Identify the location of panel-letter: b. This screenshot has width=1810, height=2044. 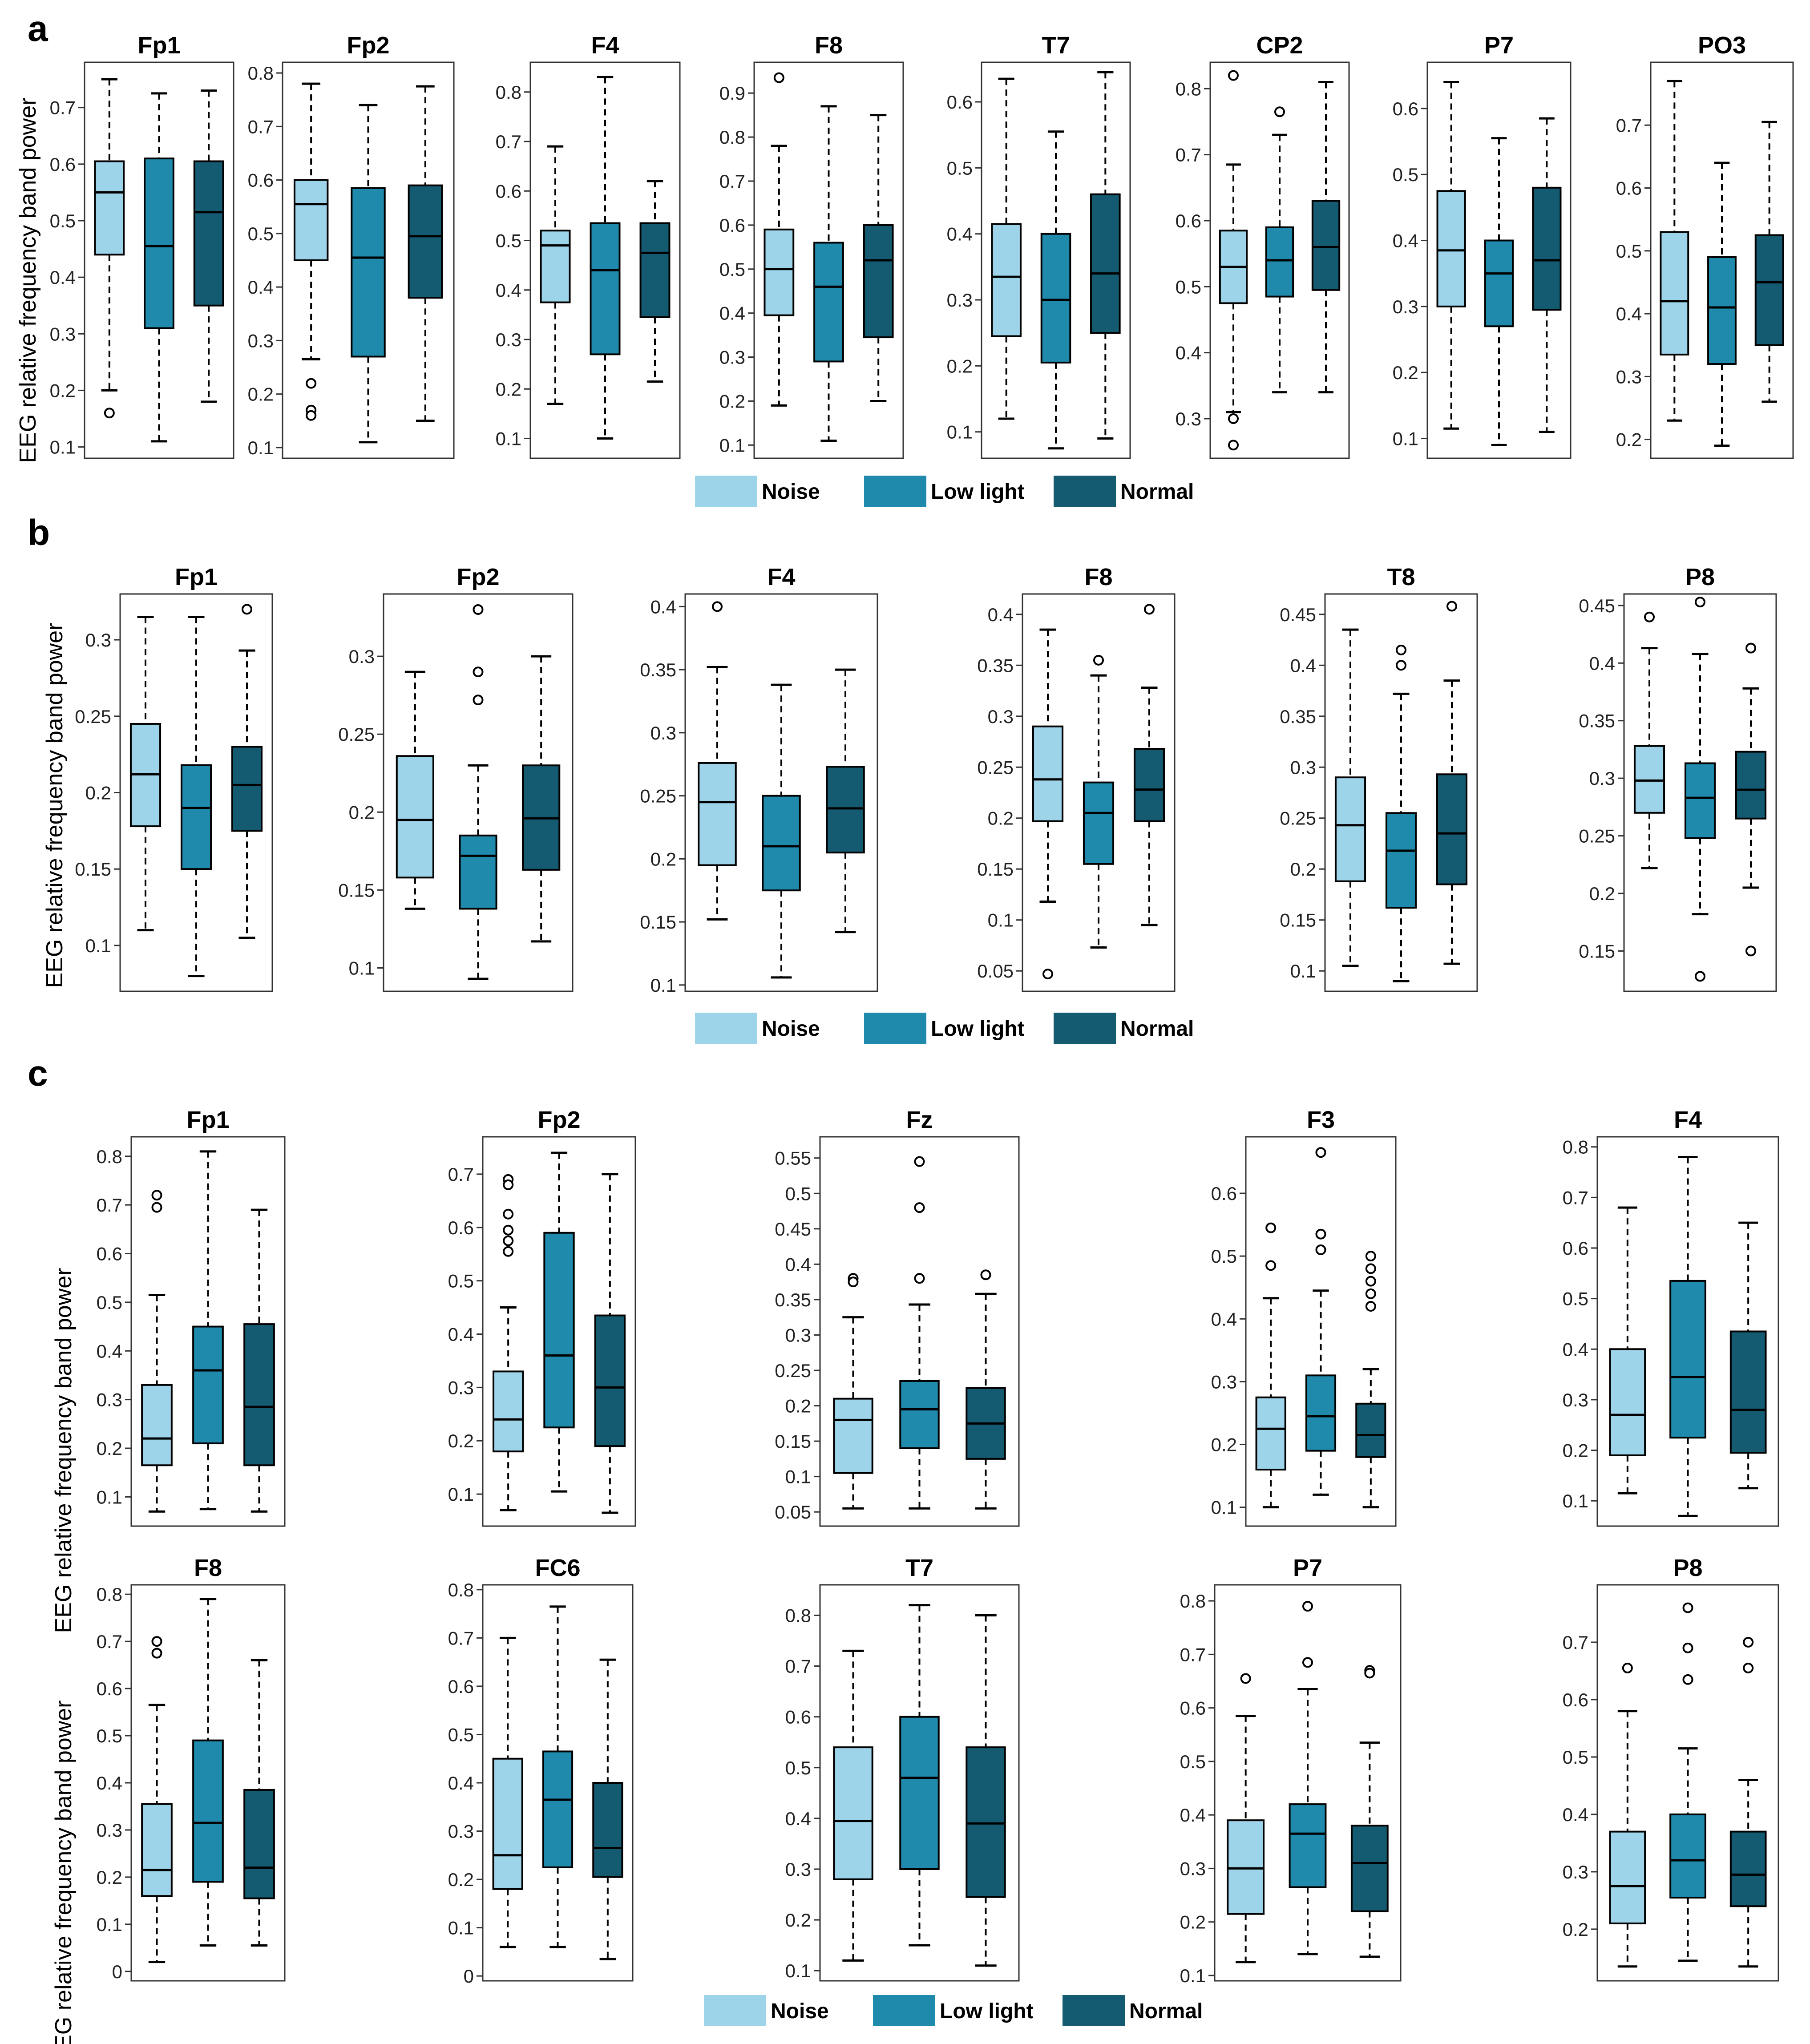
(39, 533).